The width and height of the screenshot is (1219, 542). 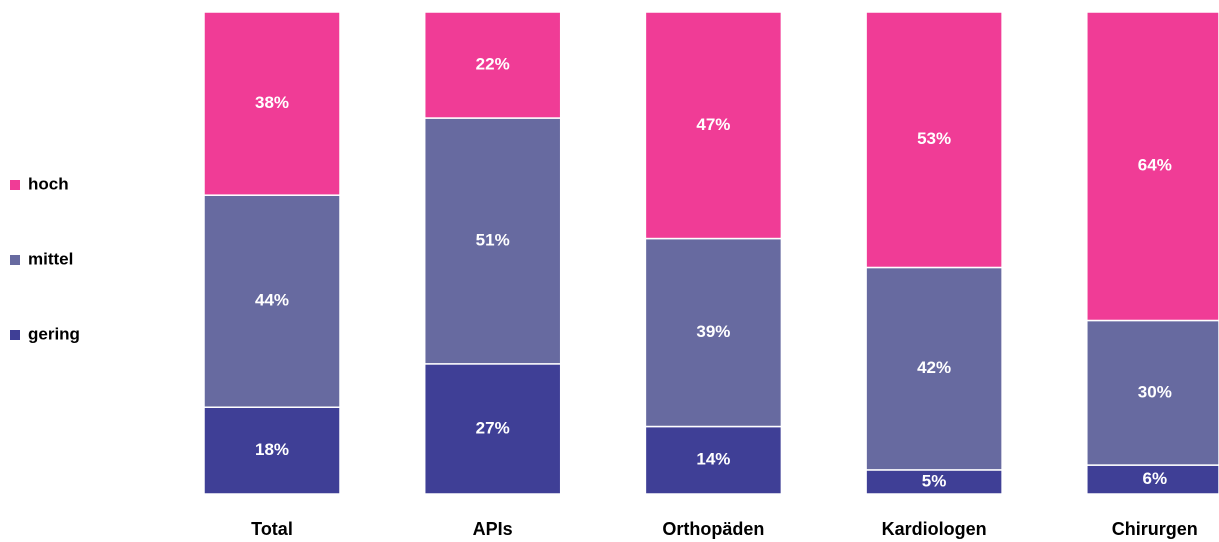 I want to click on data-label: 47%, so click(x=713, y=124).